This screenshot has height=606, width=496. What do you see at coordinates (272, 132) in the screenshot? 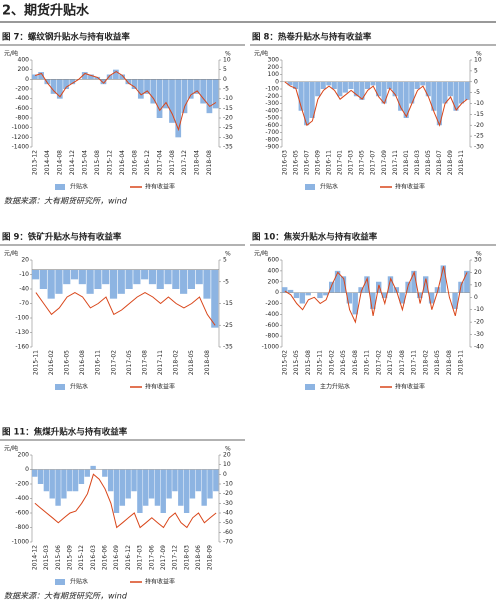
I see `y-tick-label: -700` at bounding box center [272, 132].